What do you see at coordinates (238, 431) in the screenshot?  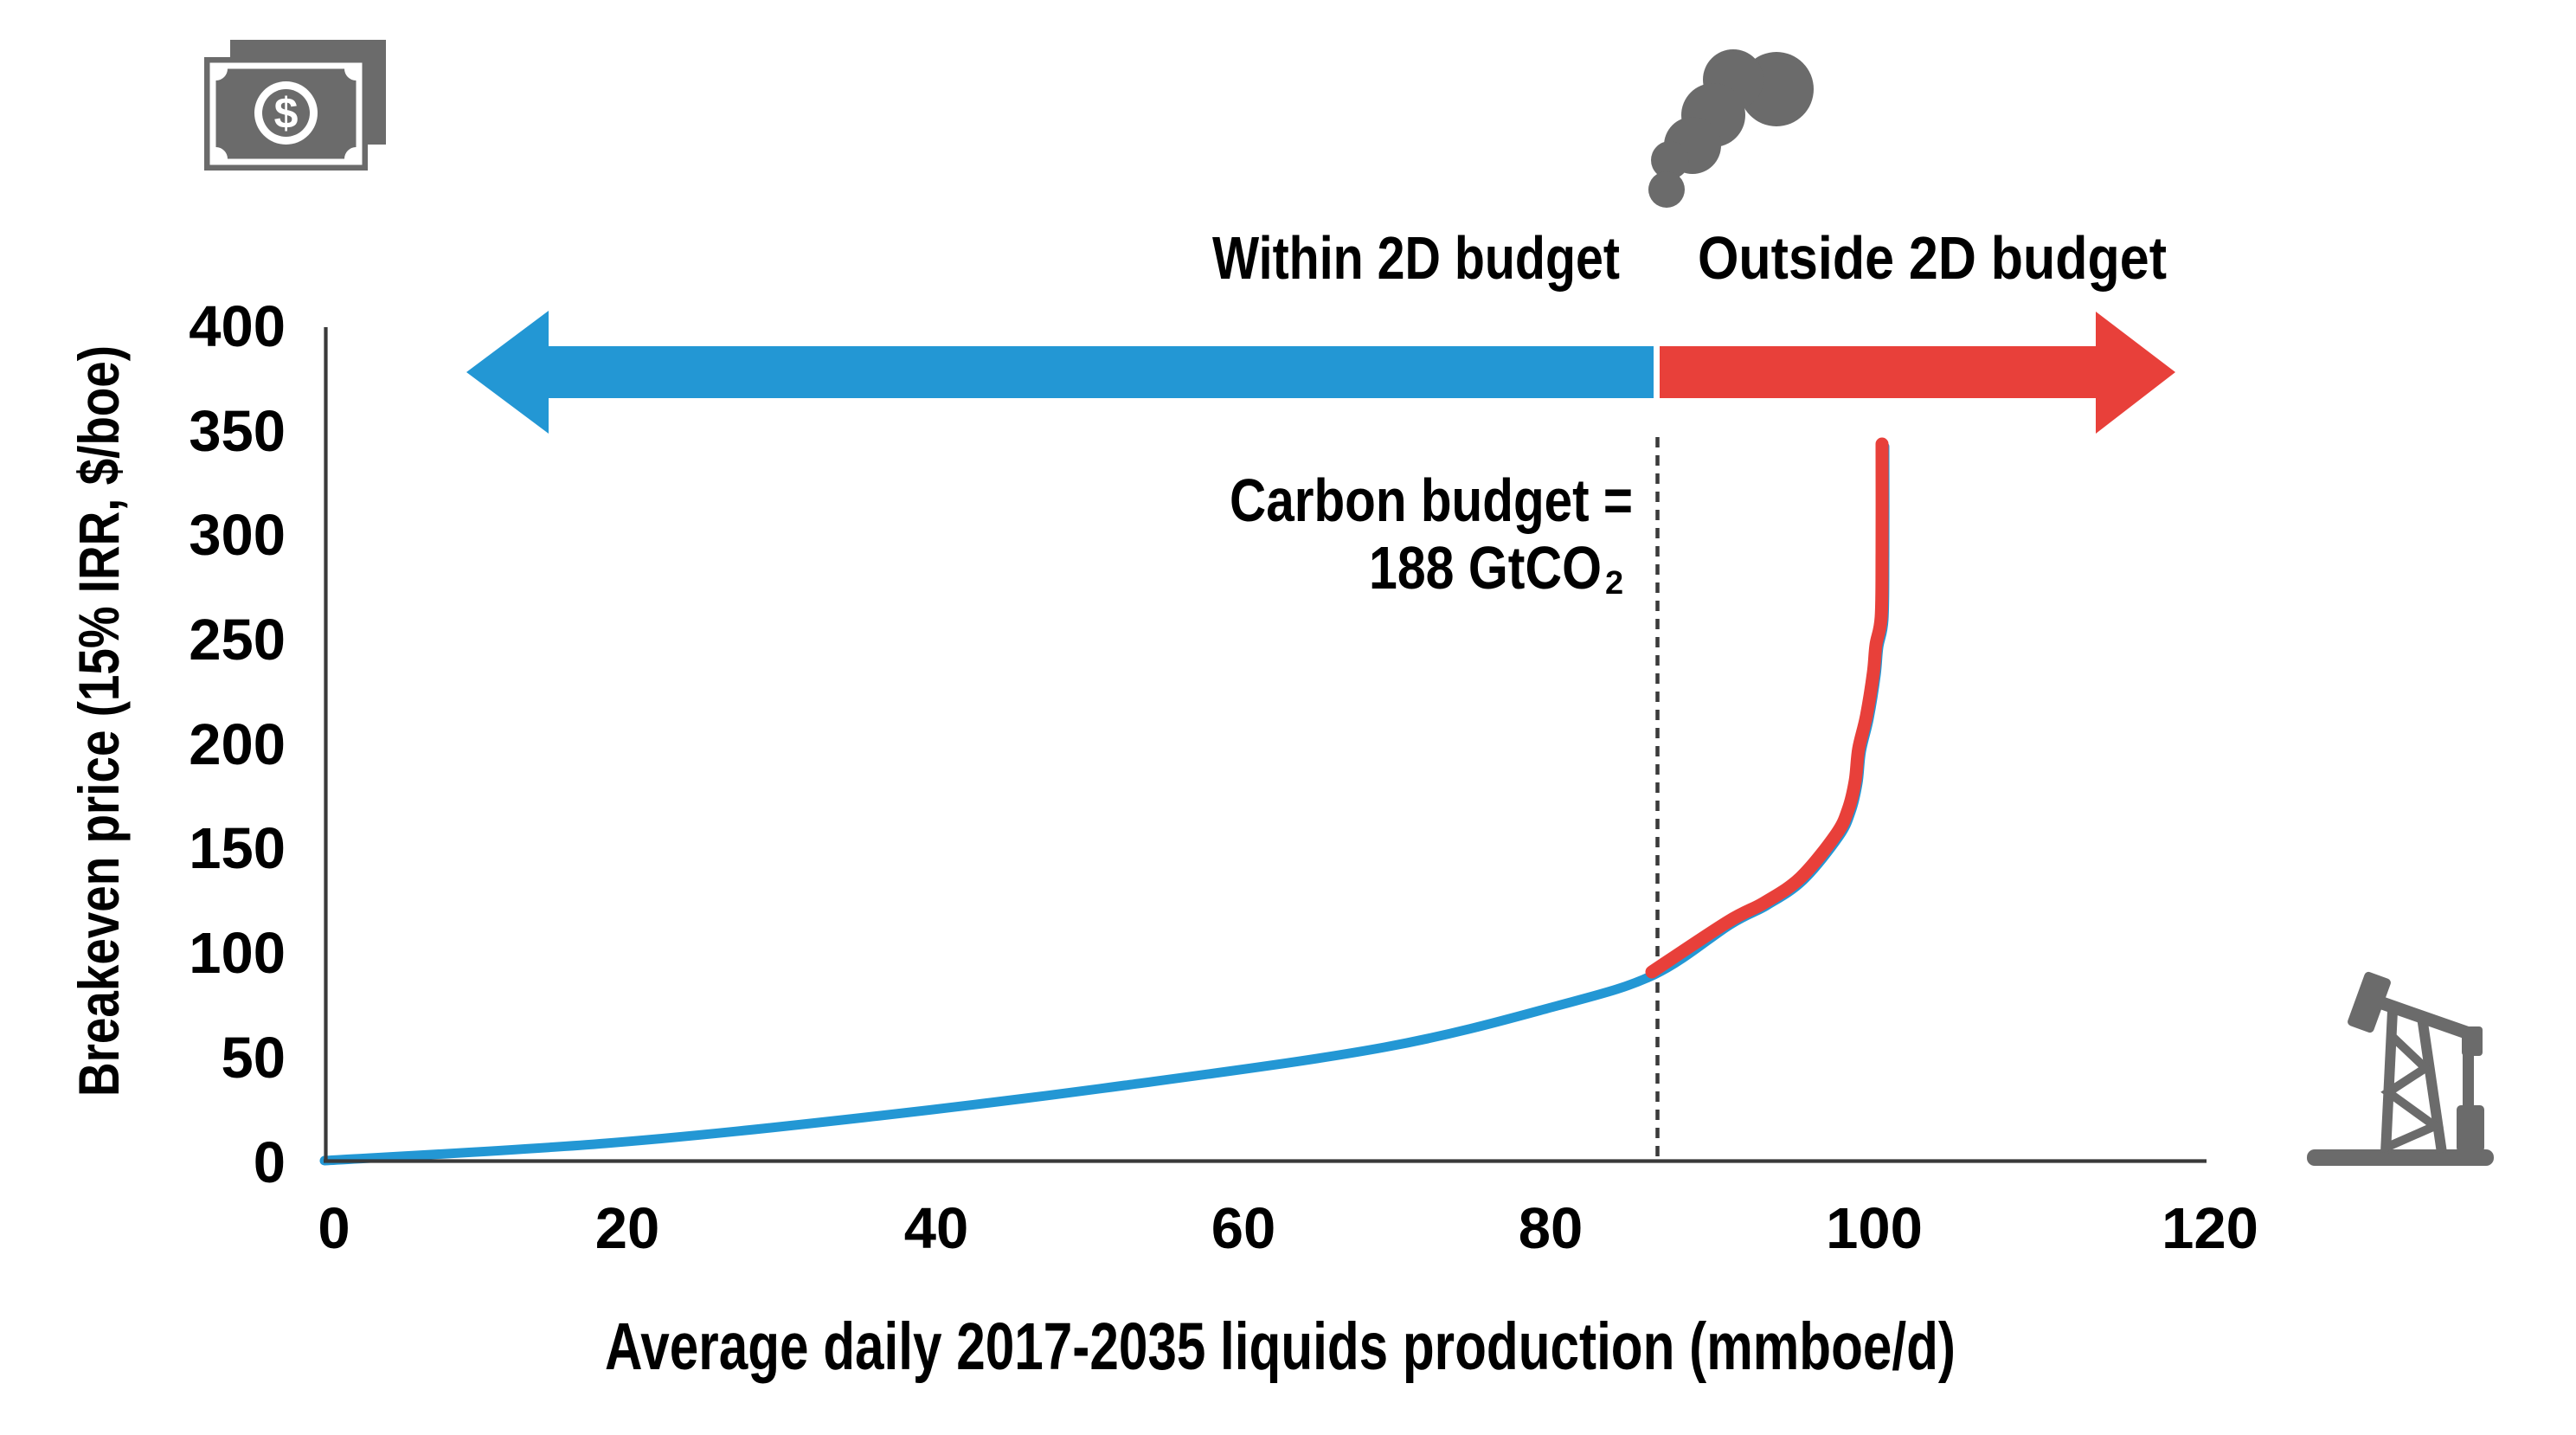 I see `svg-text: 350` at bounding box center [238, 431].